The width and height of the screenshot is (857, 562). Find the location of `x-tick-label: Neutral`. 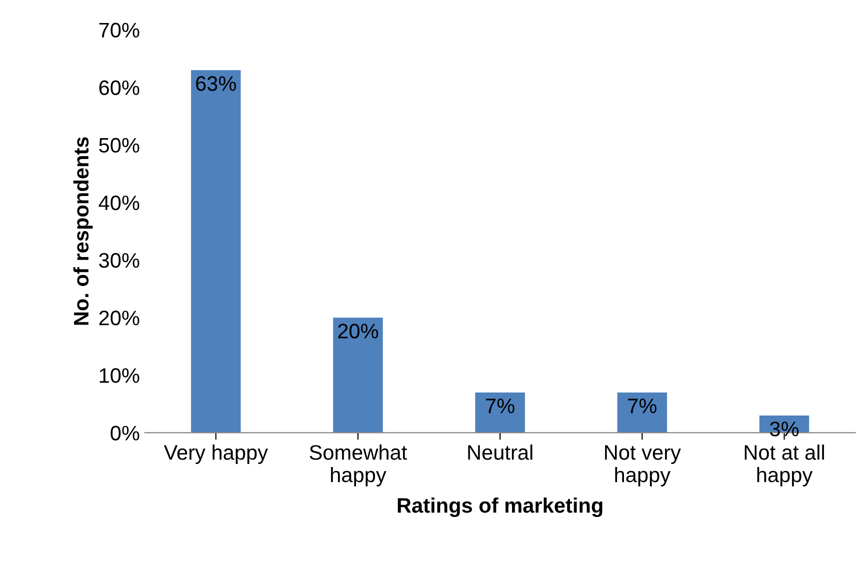

x-tick-label: Neutral is located at coordinates (500, 452).